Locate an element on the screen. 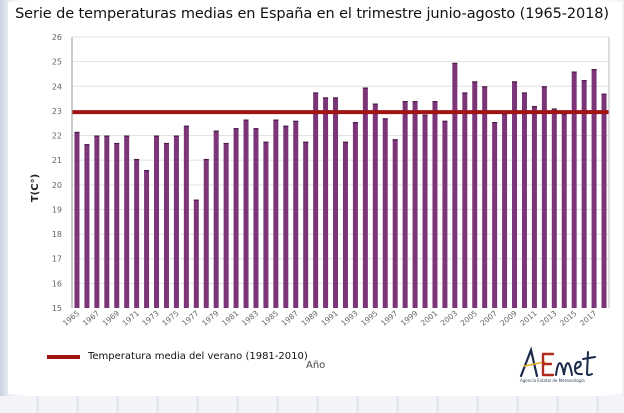 This screenshot has height=413, width=624. x-tick-label: 1997 is located at coordinates (389, 317).